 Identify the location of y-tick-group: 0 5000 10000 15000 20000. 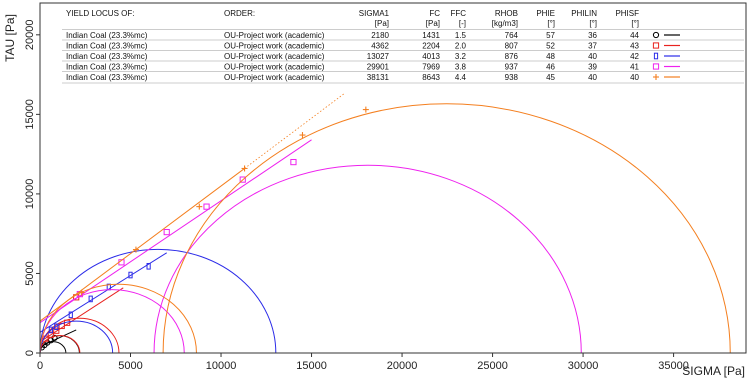
(32, 188).